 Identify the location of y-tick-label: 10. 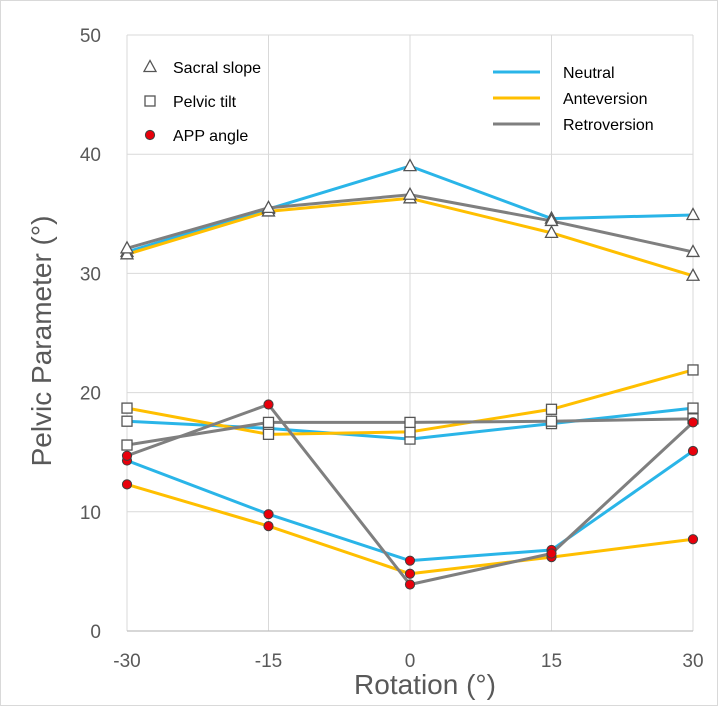
(90, 513).